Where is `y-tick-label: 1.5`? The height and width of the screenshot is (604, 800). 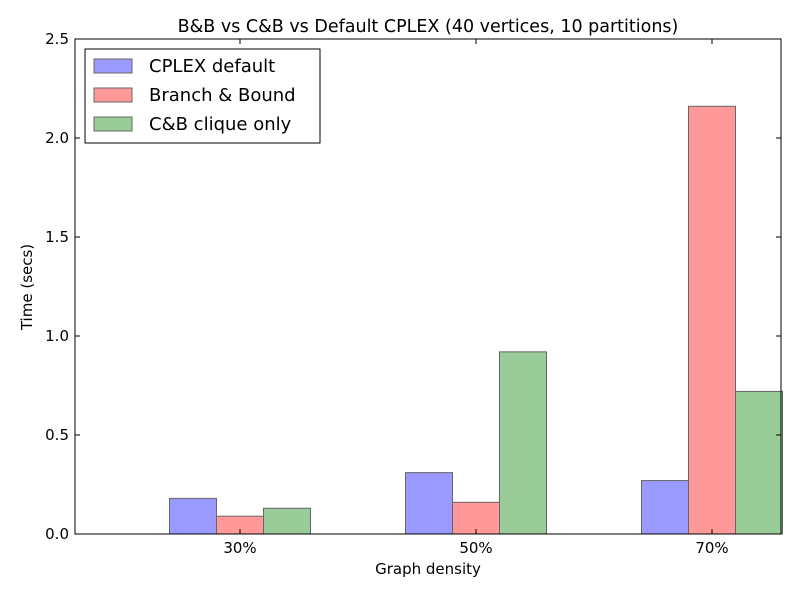
y-tick-label: 1.5 is located at coordinates (57, 237).